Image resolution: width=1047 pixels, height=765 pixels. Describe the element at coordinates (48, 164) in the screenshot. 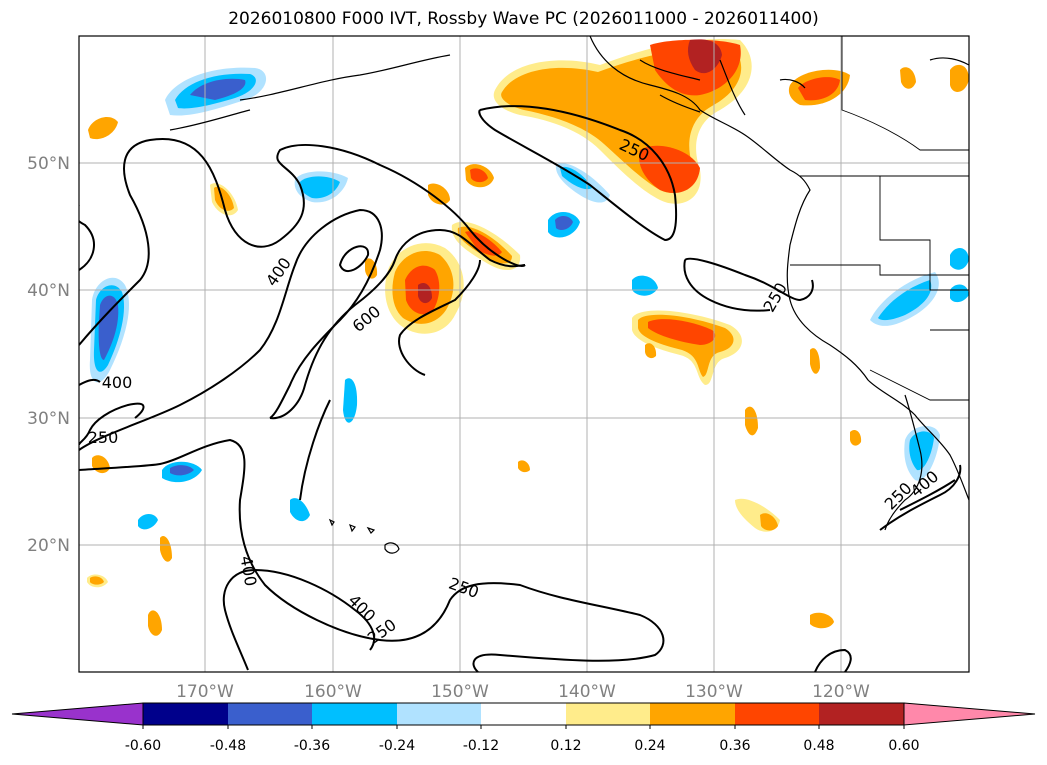

I see `lat-label-50n: 50°N` at that location.